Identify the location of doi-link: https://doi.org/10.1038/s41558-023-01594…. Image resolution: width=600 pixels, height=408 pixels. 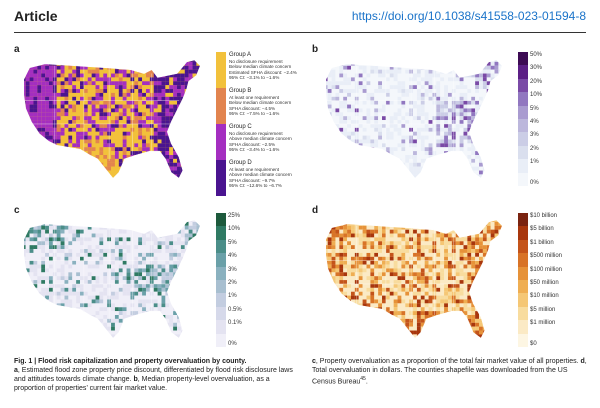
(468, 16).